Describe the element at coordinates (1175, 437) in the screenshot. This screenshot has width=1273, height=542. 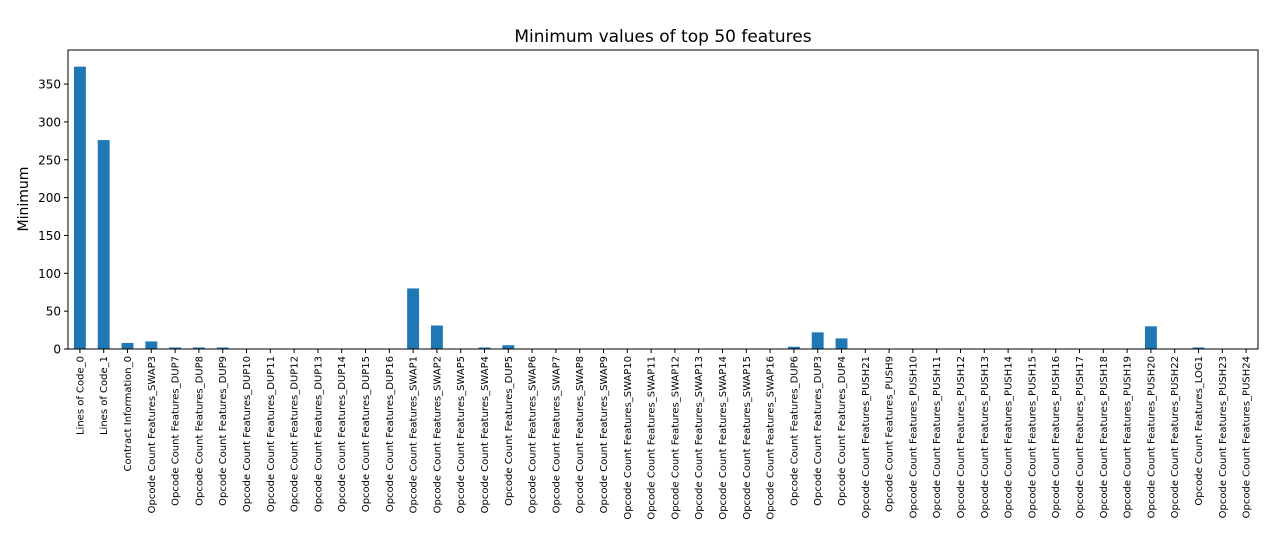
I see `x-tick-label: Opcode Count Features_PUSH22` at that location.